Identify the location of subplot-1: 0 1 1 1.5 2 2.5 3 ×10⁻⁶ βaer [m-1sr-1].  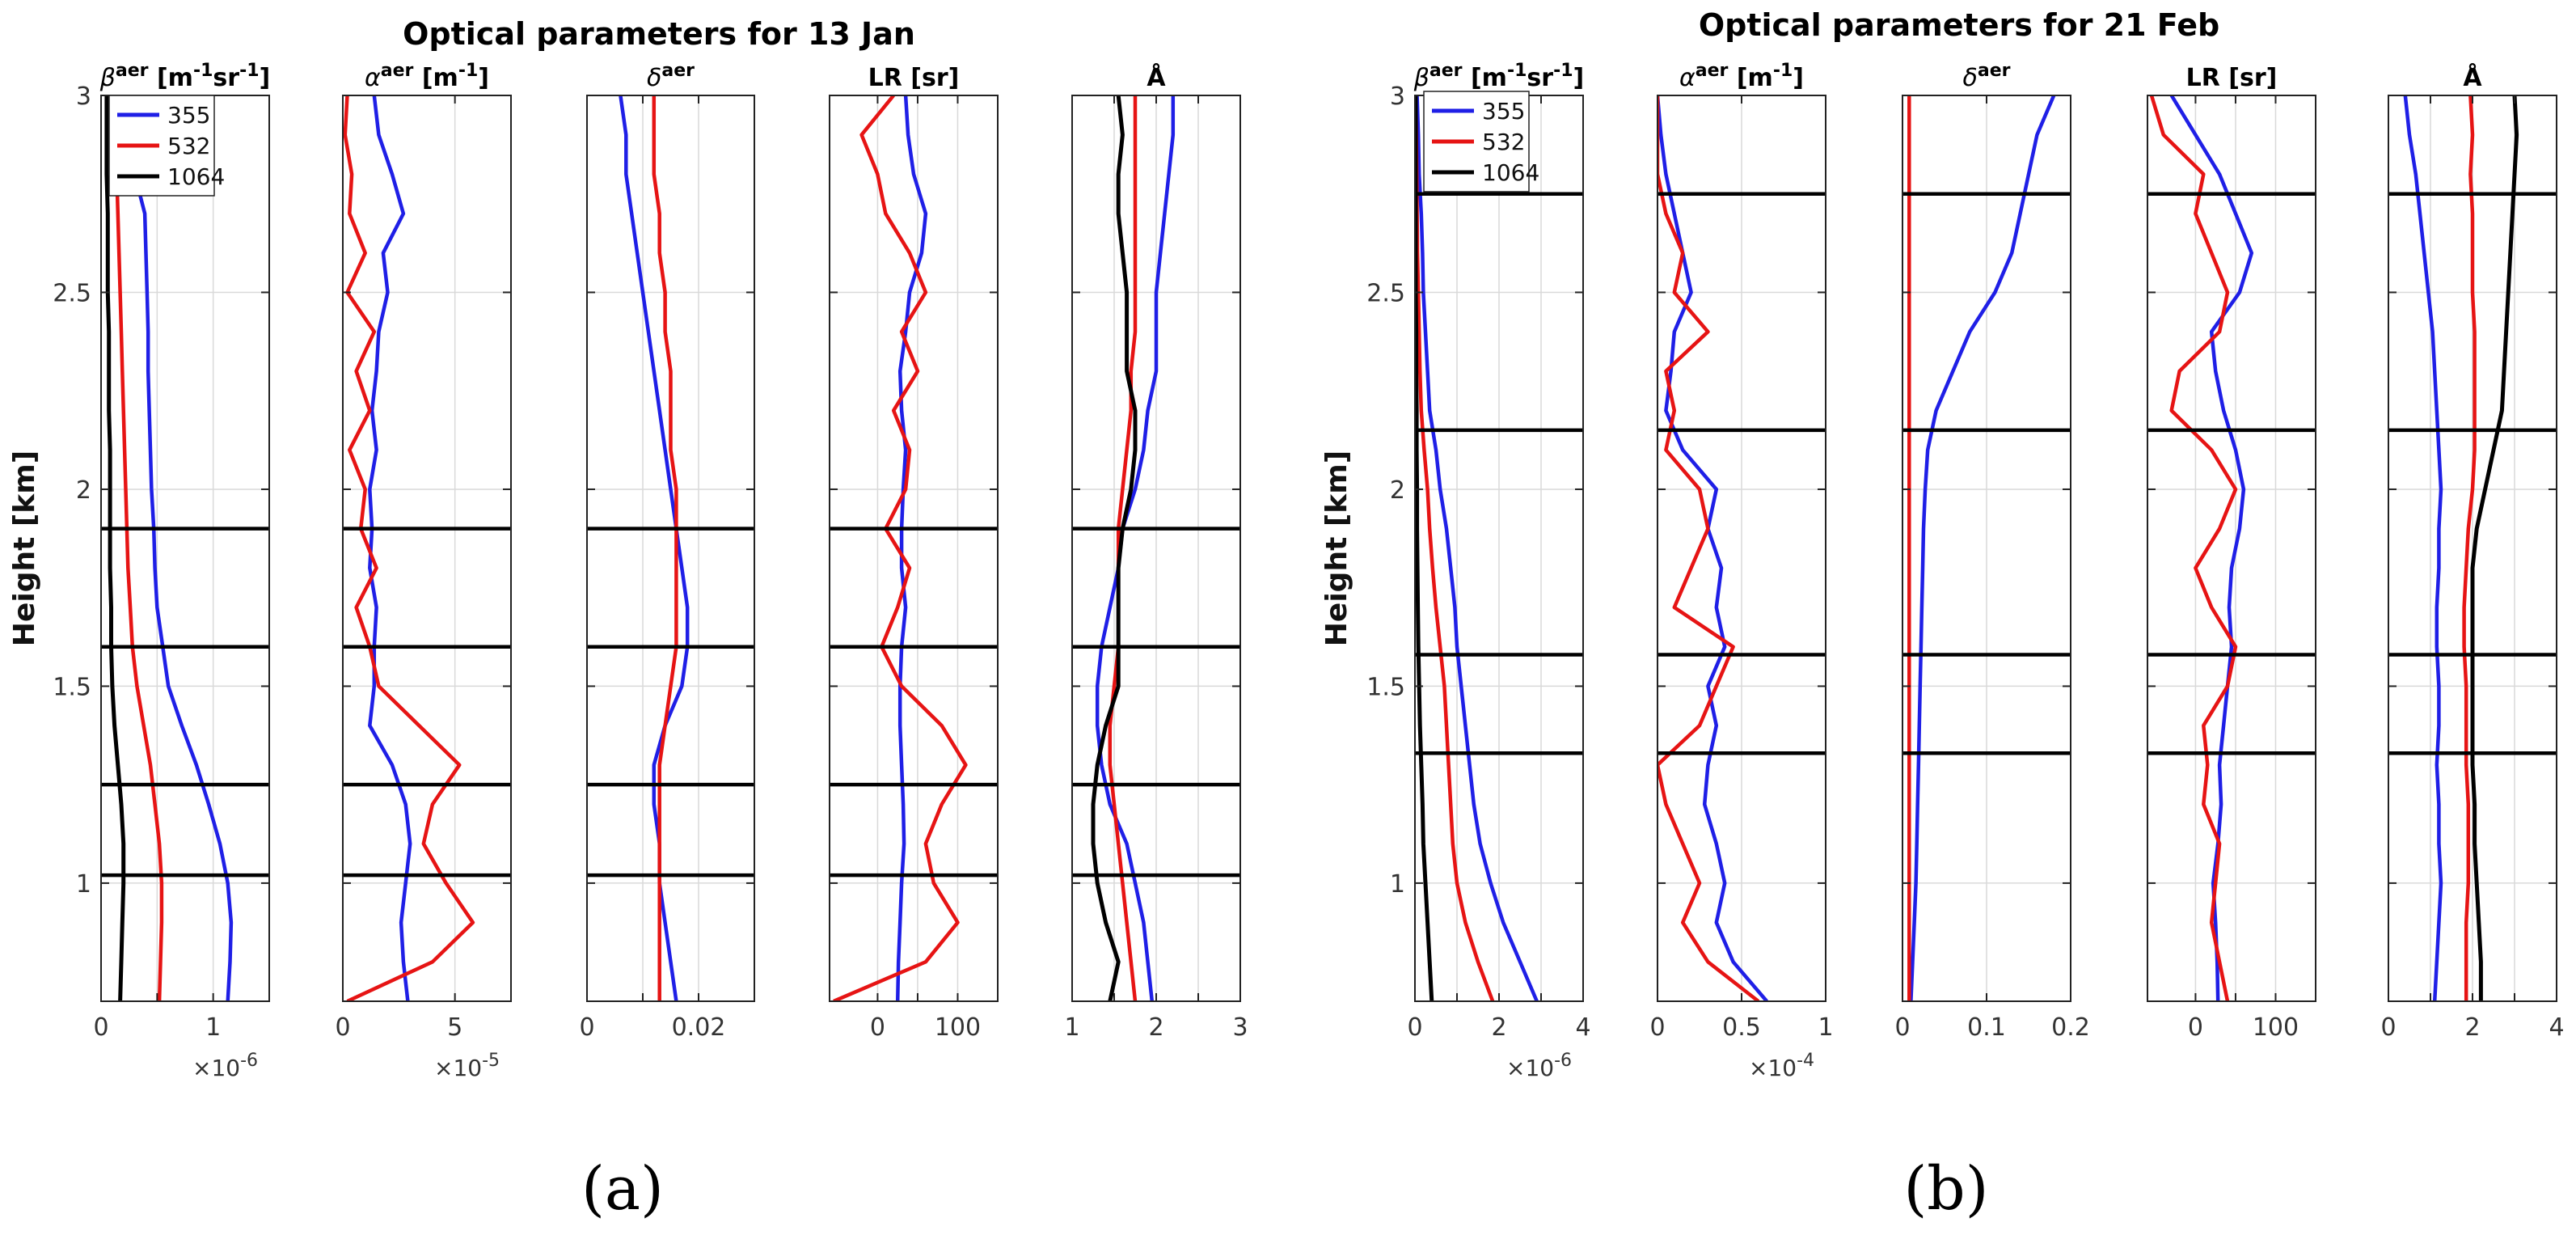
(161, 571).